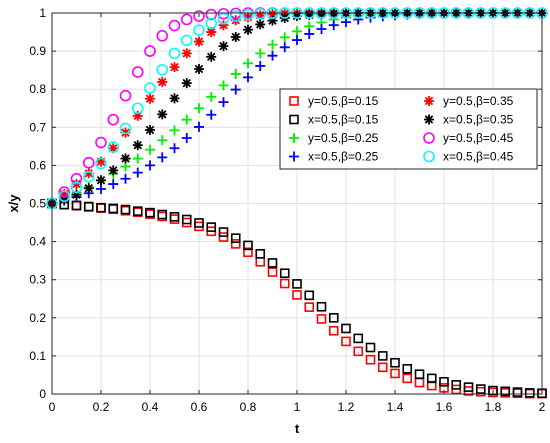 The height and width of the screenshot is (443, 550). Describe the element at coordinates (37, 165) in the screenshot. I see `y-tick-label: 0.6` at that location.